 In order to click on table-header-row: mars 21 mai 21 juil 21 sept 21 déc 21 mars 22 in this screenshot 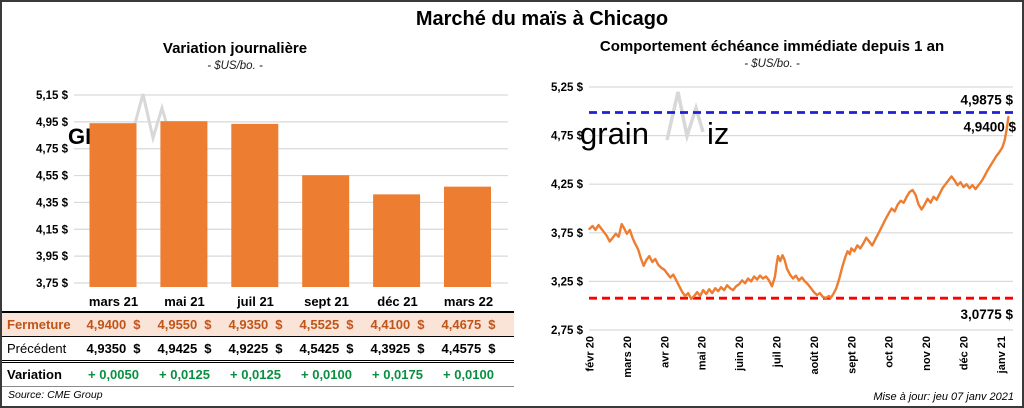, I will do `click(258, 302)`.